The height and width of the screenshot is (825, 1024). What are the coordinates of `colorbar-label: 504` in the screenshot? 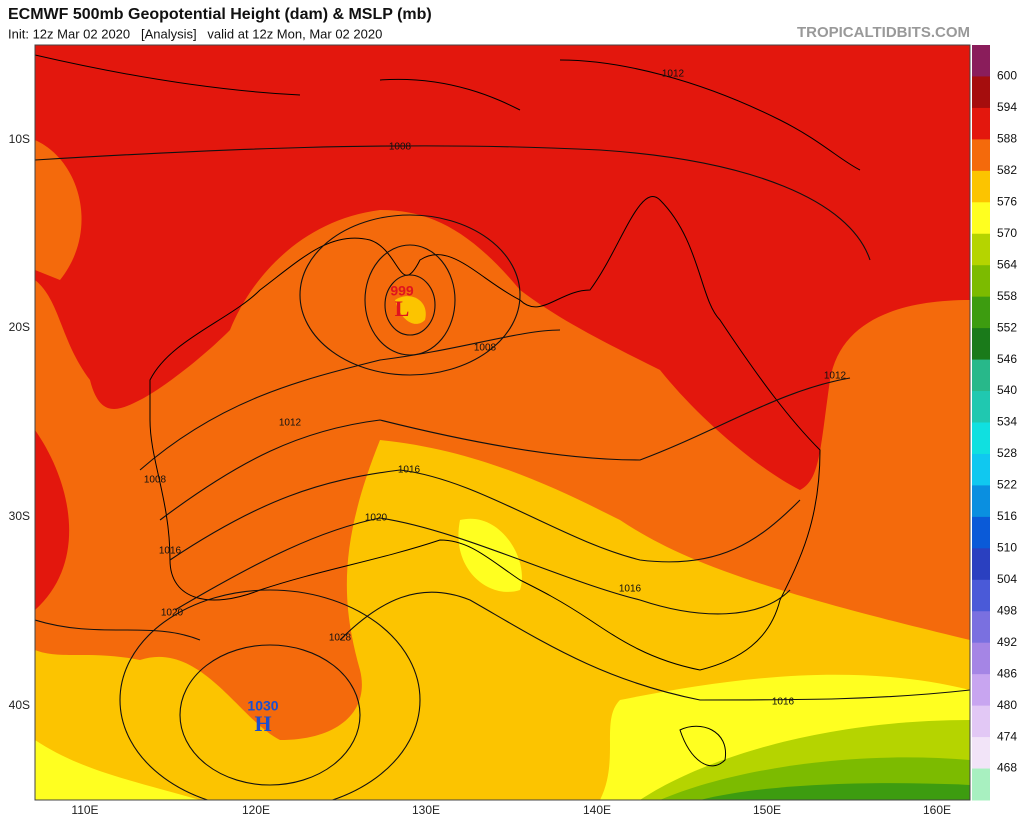 It's located at (1007, 579).